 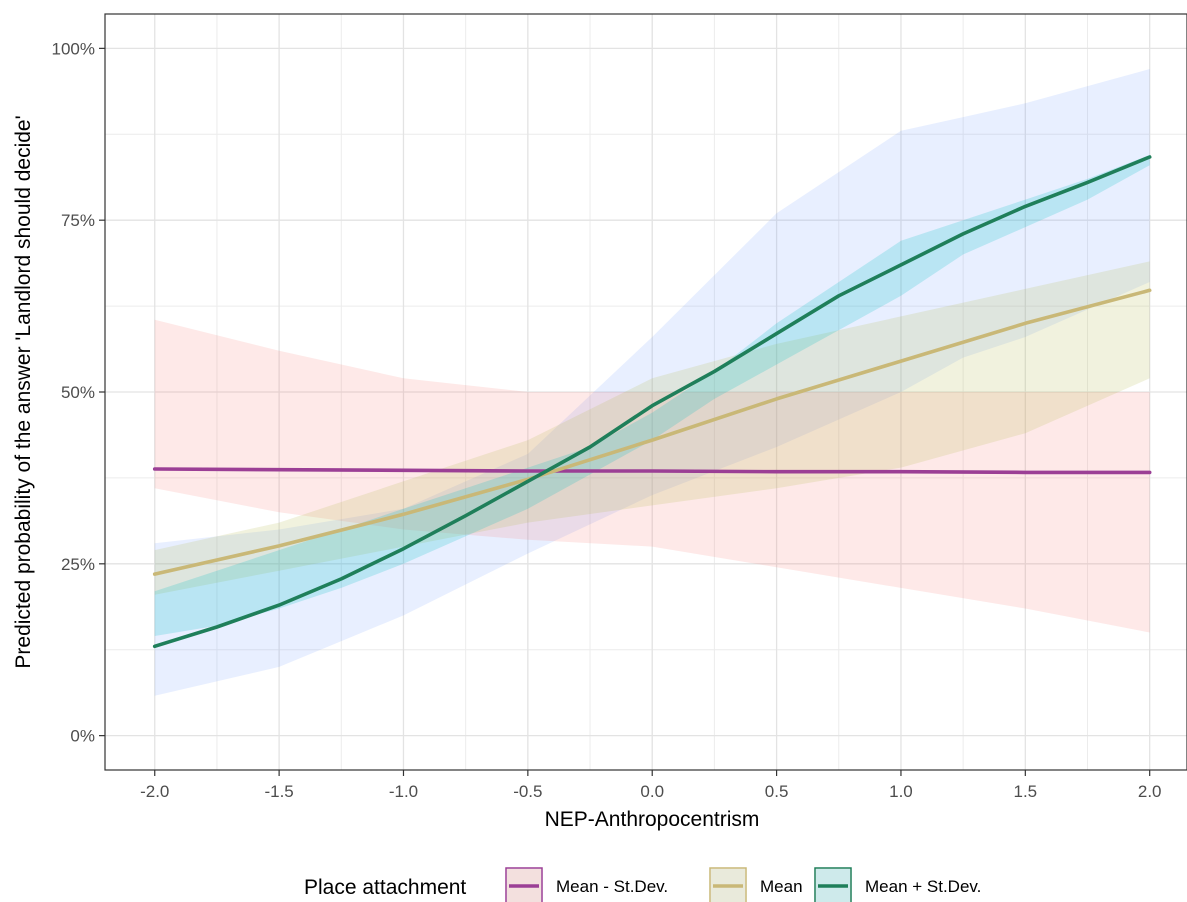 What do you see at coordinates (73, 48) in the screenshot?
I see `y-tick-label: 100%` at bounding box center [73, 48].